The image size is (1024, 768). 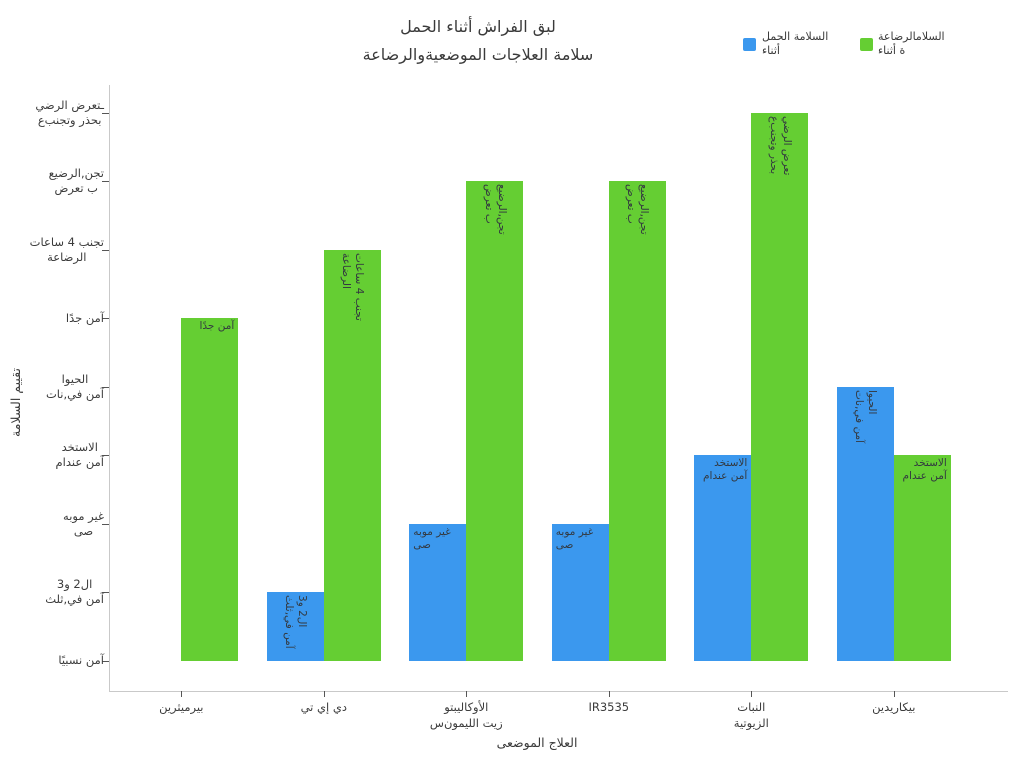 What do you see at coordinates (66, 249) in the screenshot?
I see `y-tick-label: تجنب 4 ساعات الرضاعة` at bounding box center [66, 249].